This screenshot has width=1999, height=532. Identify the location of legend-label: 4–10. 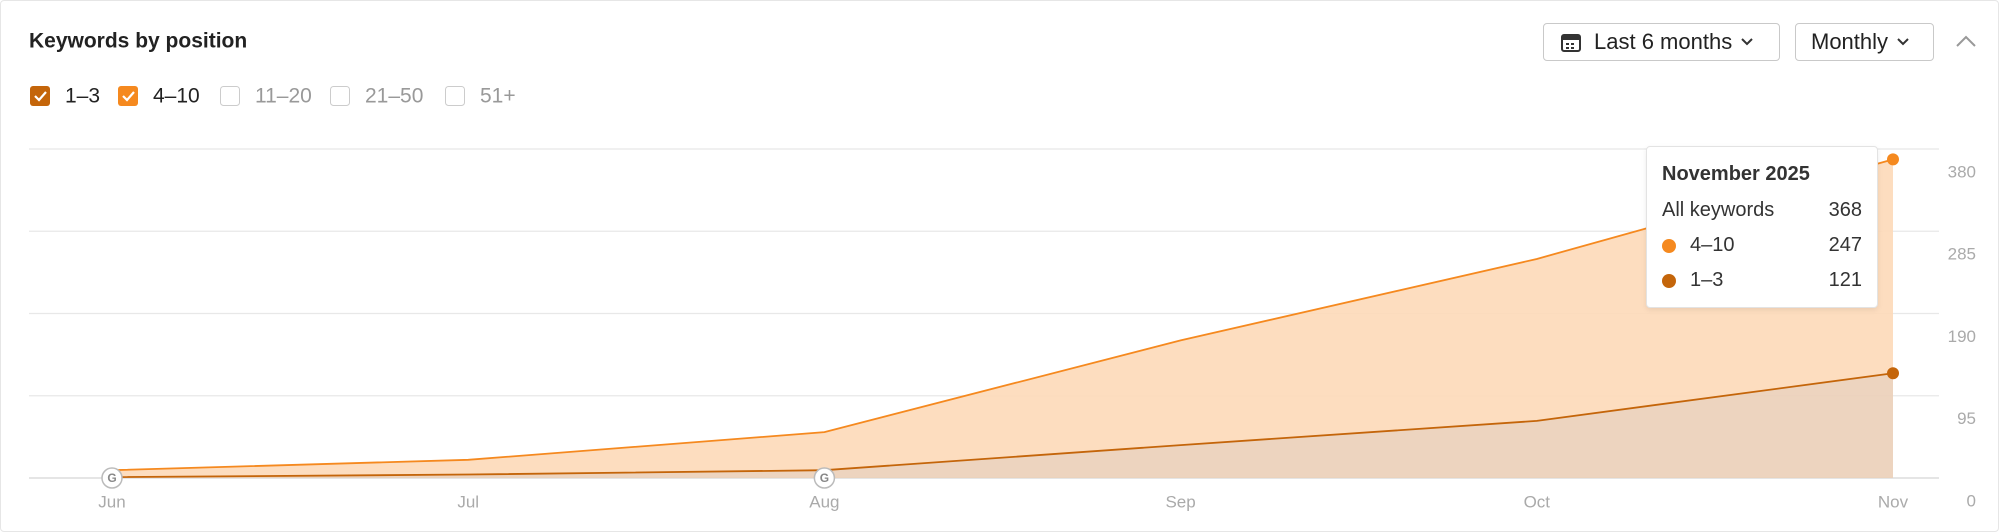
(176, 96).